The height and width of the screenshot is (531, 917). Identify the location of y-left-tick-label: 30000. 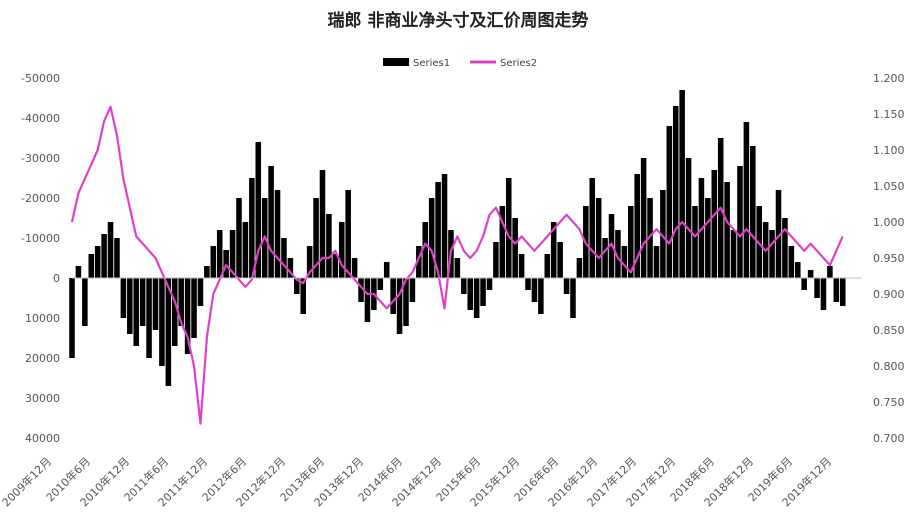
(42, 398).